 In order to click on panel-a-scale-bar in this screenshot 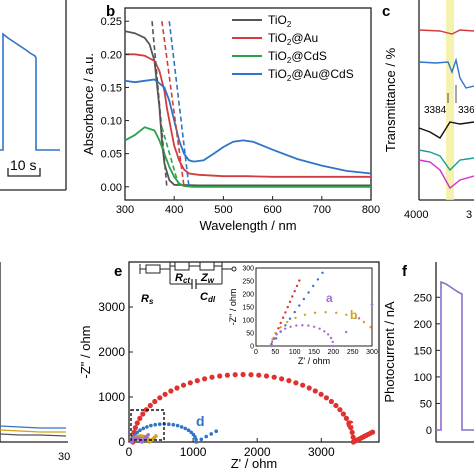, I will do `click(24, 172)`.